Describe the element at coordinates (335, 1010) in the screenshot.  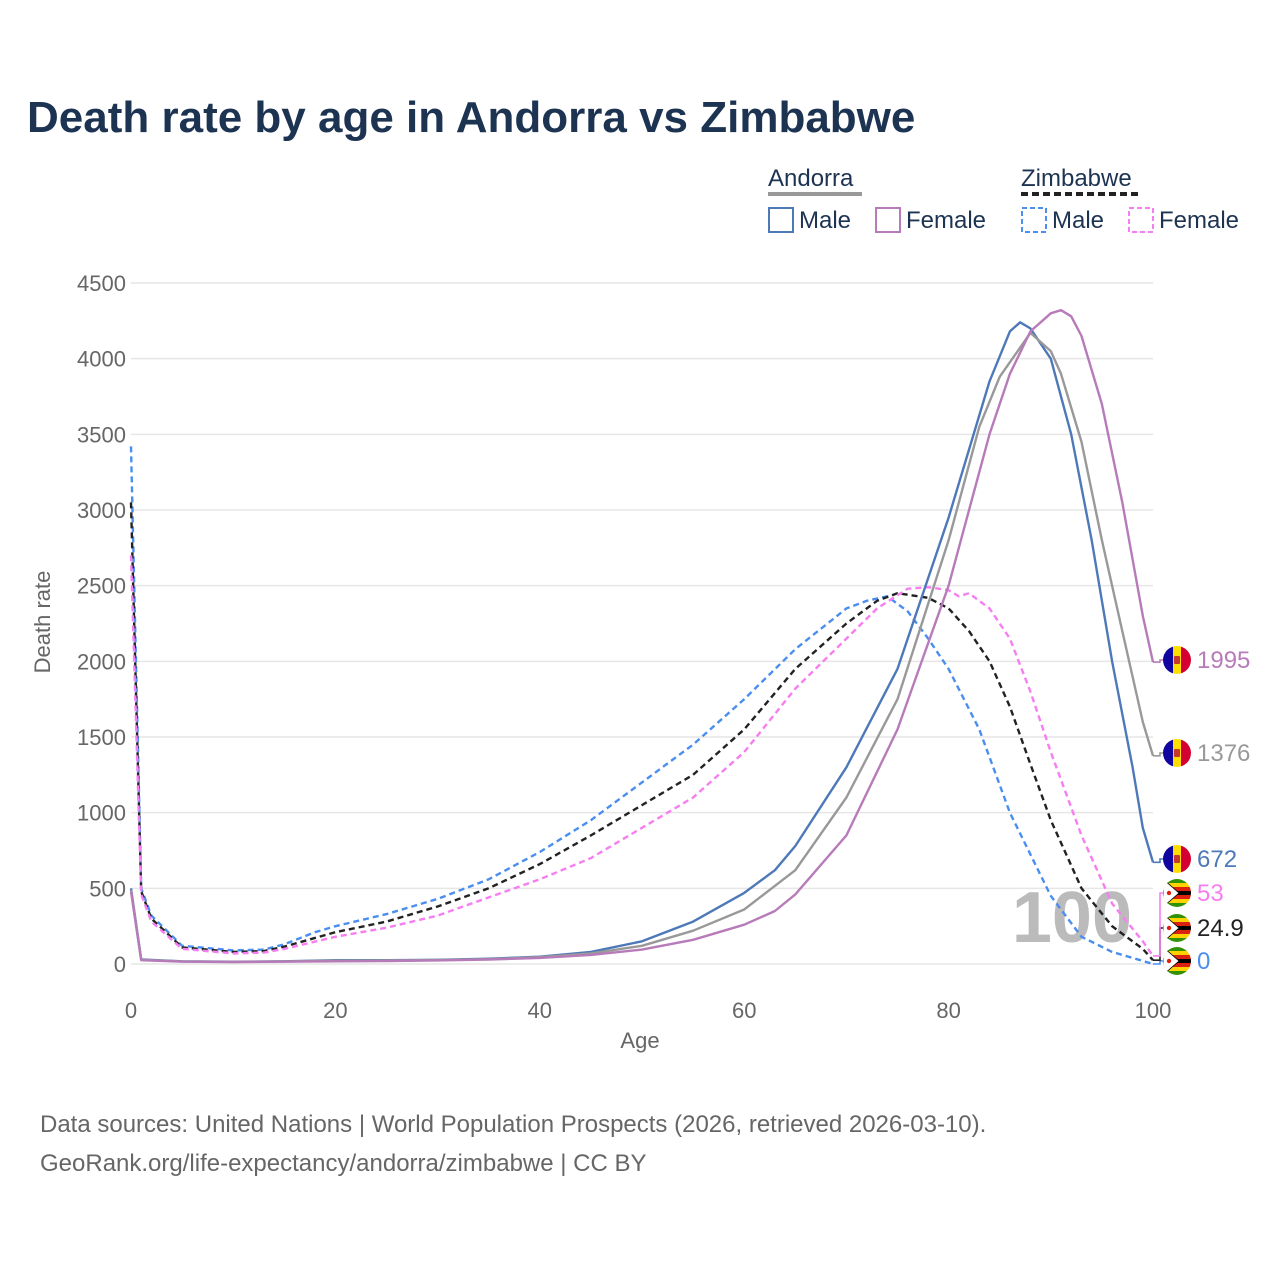
I see `x-tick-label: 20` at that location.